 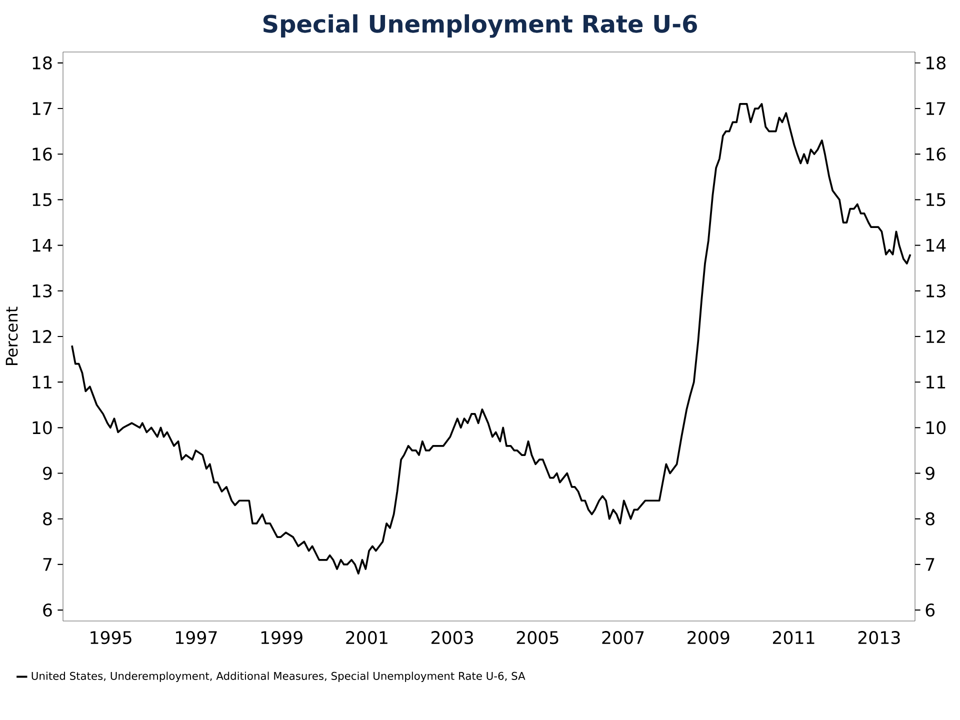 I want to click on y-axis-title: Percent, so click(x=12, y=336).